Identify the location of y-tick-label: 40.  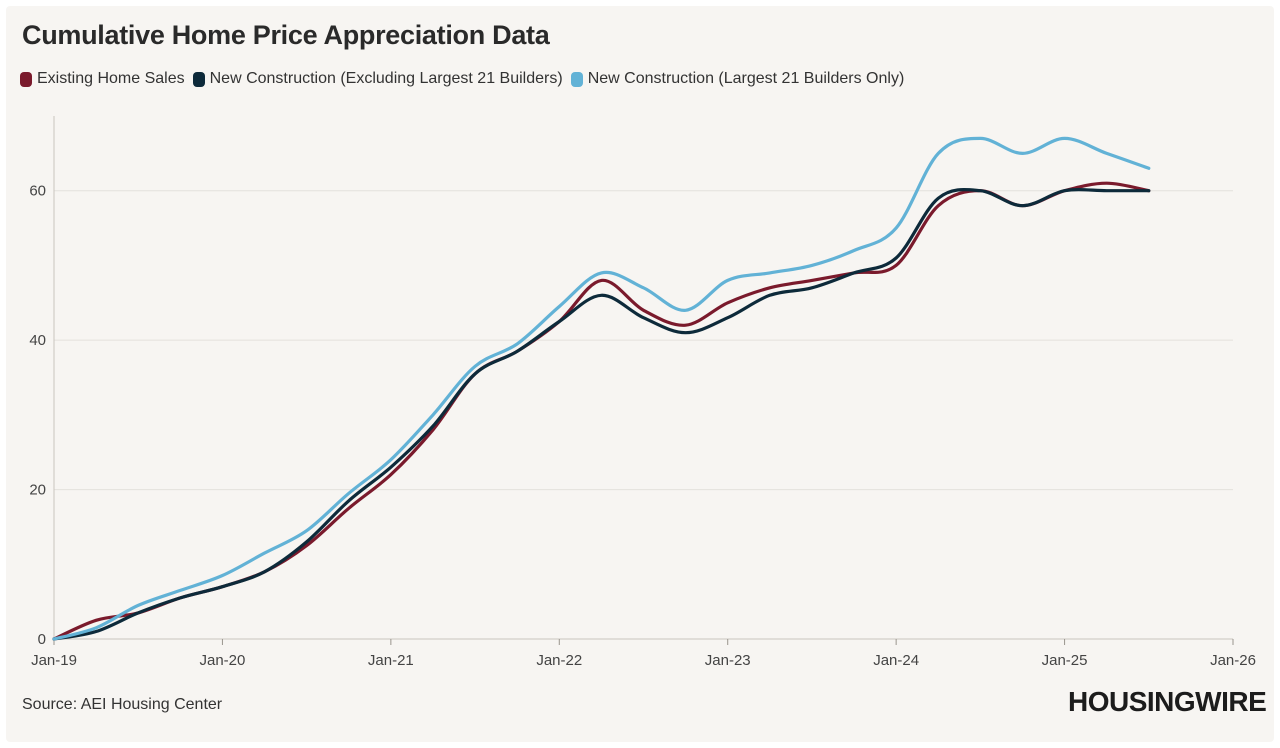
(37, 340).